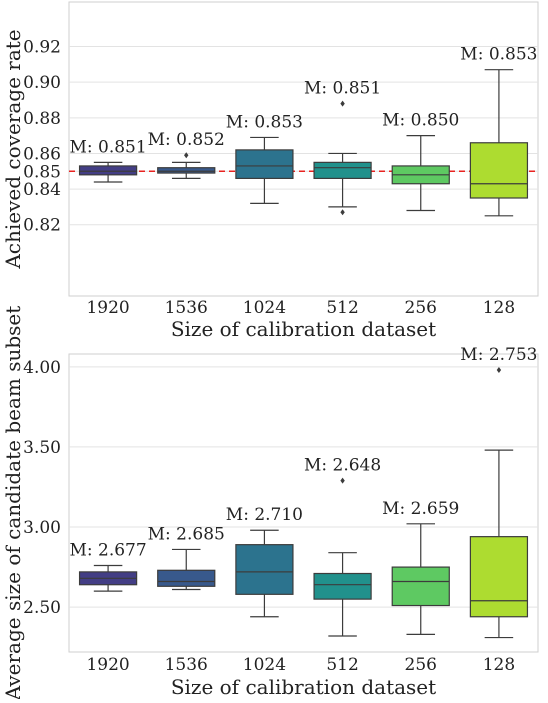  What do you see at coordinates (42, 448) in the screenshot?
I see `y-tick-label: 3.50` at bounding box center [42, 448].